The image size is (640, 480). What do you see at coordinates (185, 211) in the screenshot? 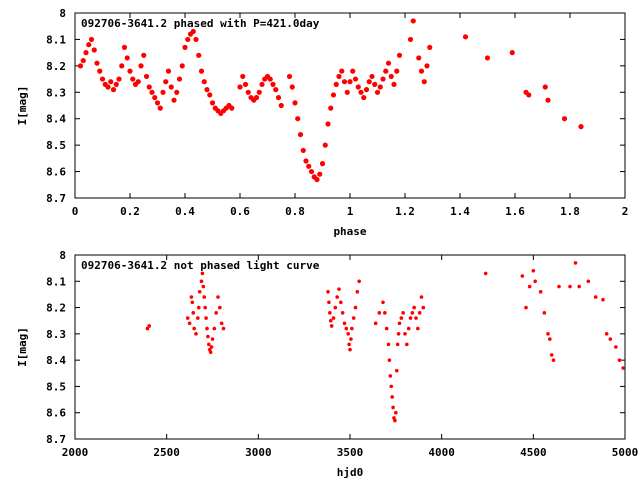
I see `x-tick-label: 0.4` at bounding box center [185, 211].